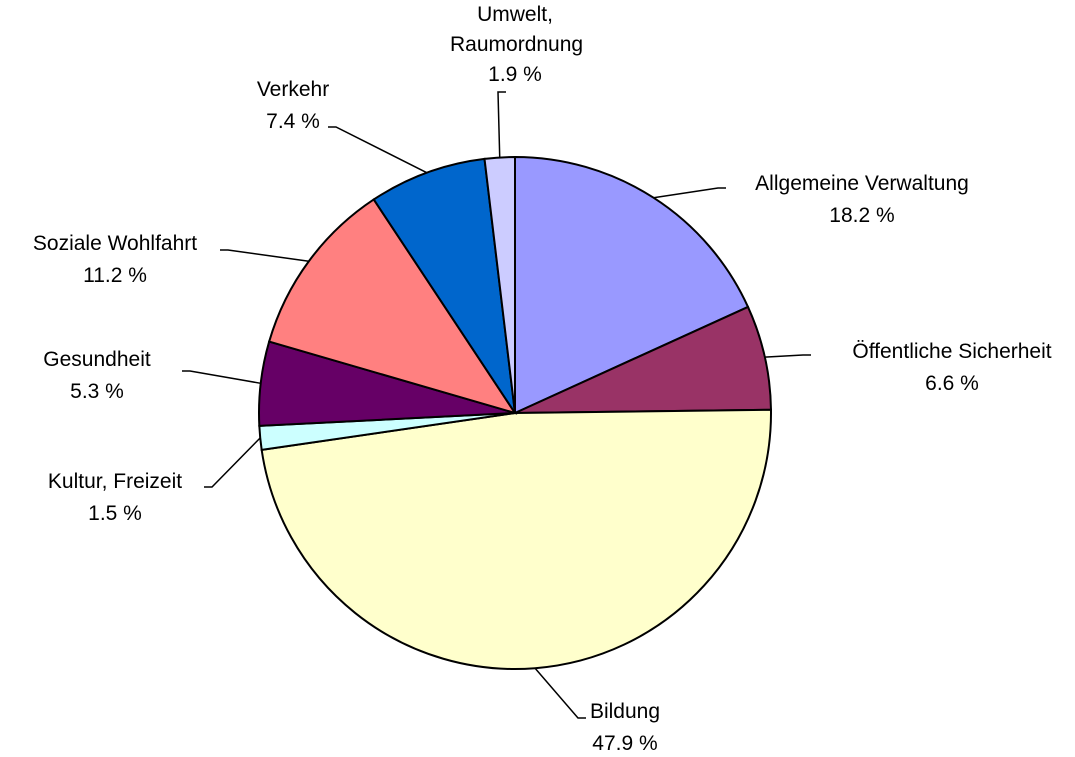 This screenshot has width=1075, height=757. I want to click on slice-label: Gesundheit 5.3 %, so click(96, 376).